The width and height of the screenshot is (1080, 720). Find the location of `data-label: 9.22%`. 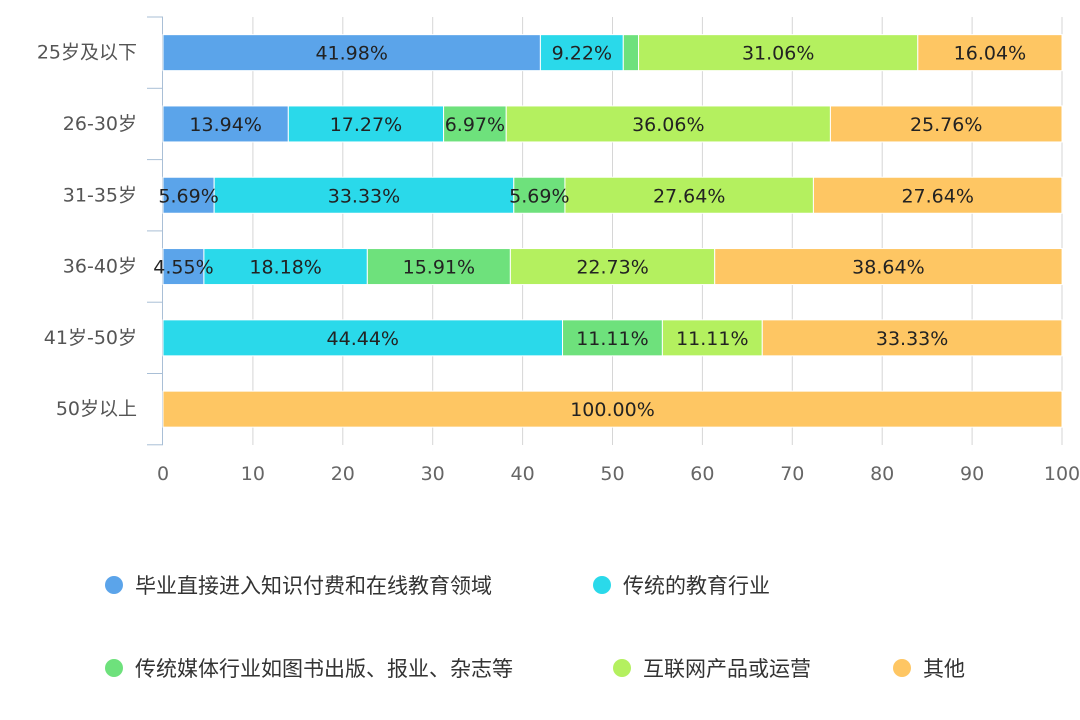

data-label: 9.22% is located at coordinates (582, 54).